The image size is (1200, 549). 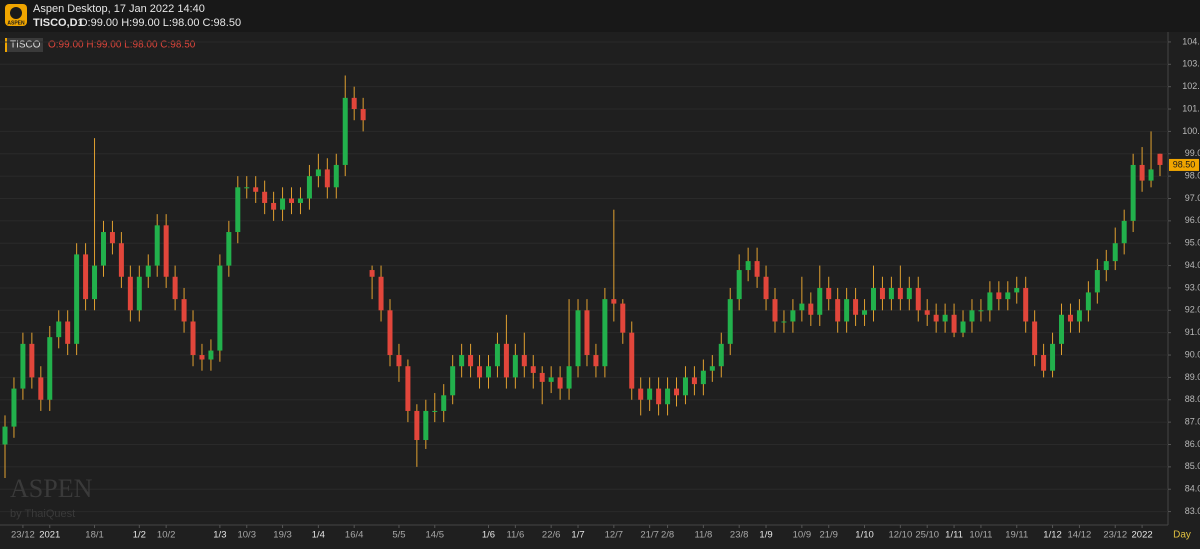 I want to click on x-tick-label: 19/3, so click(x=282, y=535).